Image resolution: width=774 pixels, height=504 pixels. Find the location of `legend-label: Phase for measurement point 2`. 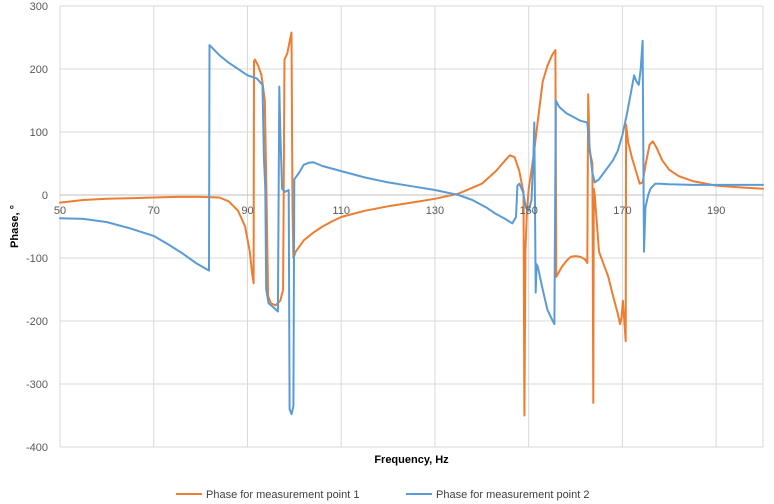

legend-label: Phase for measurement point 2 is located at coordinates (512, 495).